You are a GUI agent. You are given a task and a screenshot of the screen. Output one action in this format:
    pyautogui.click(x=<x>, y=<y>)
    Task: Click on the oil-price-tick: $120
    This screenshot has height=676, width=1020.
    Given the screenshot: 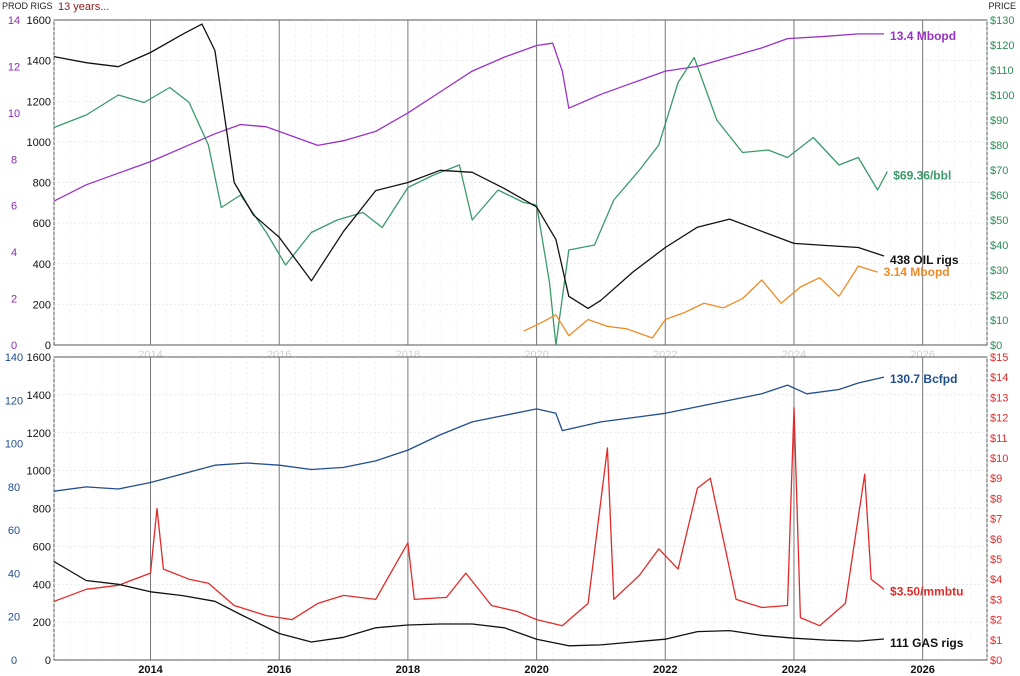 What is the action you would take?
    pyautogui.click(x=1002, y=46)
    